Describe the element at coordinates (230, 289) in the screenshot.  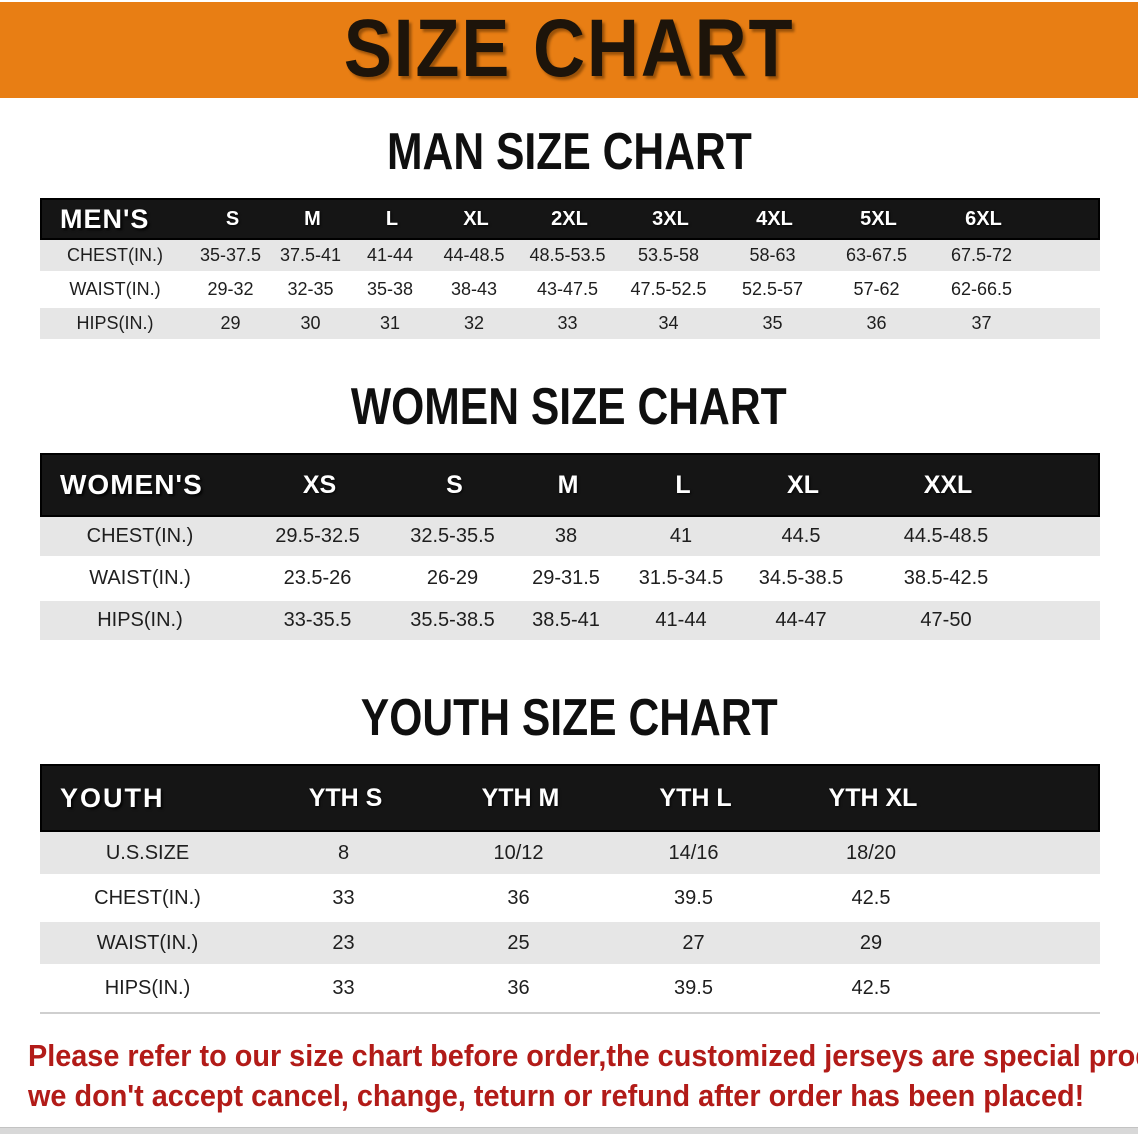
I see `table-cell: 29-32` at that location.